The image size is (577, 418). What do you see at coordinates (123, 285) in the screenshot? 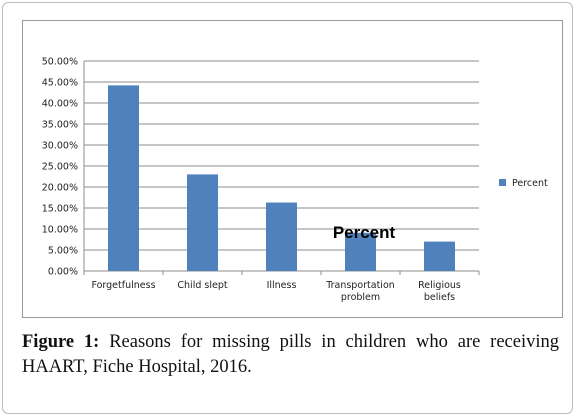
I see `x-category-label: Forgetfulness` at bounding box center [123, 285].